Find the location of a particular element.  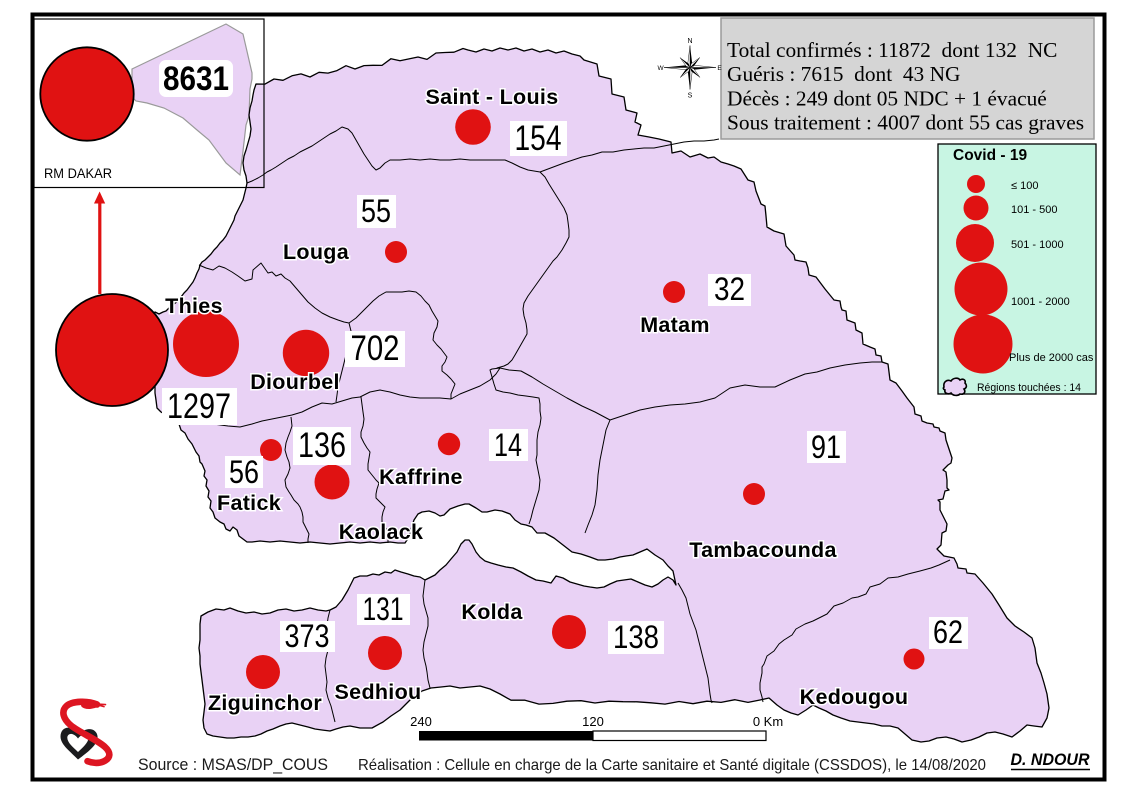

svg-text: Diourbel is located at coordinates (295, 382).